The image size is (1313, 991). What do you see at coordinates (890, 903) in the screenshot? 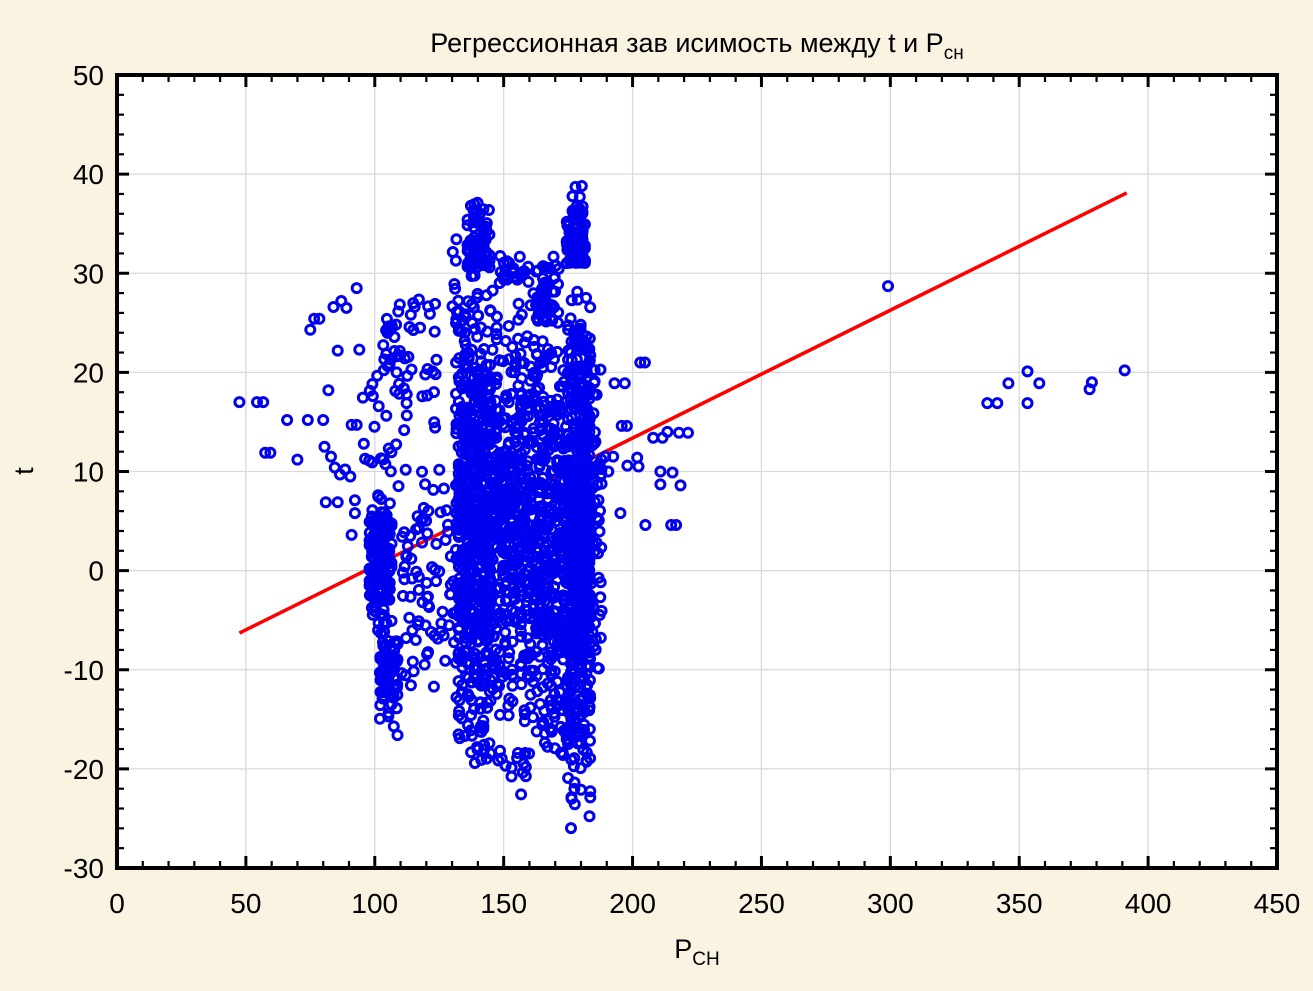
I see `x-tick-label: 300` at bounding box center [890, 903].